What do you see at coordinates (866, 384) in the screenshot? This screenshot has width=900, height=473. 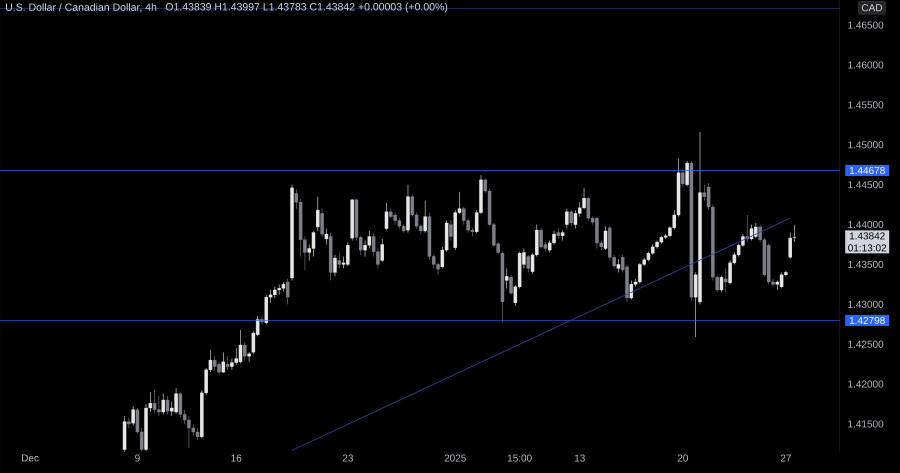 I see `y-tick-label: 1.42000` at bounding box center [866, 384].